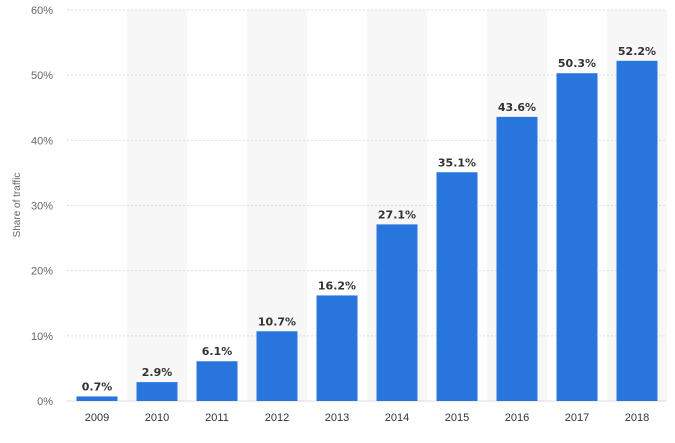 The width and height of the screenshot is (675, 443). What do you see at coordinates (637, 51) in the screenshot?
I see `data-label-2018: 52.2%` at bounding box center [637, 51].